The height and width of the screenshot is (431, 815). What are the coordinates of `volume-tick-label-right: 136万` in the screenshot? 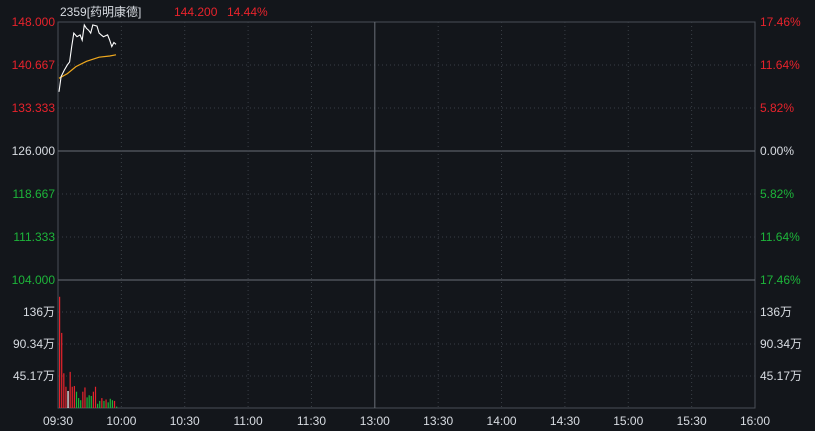 It's located at (776, 312).